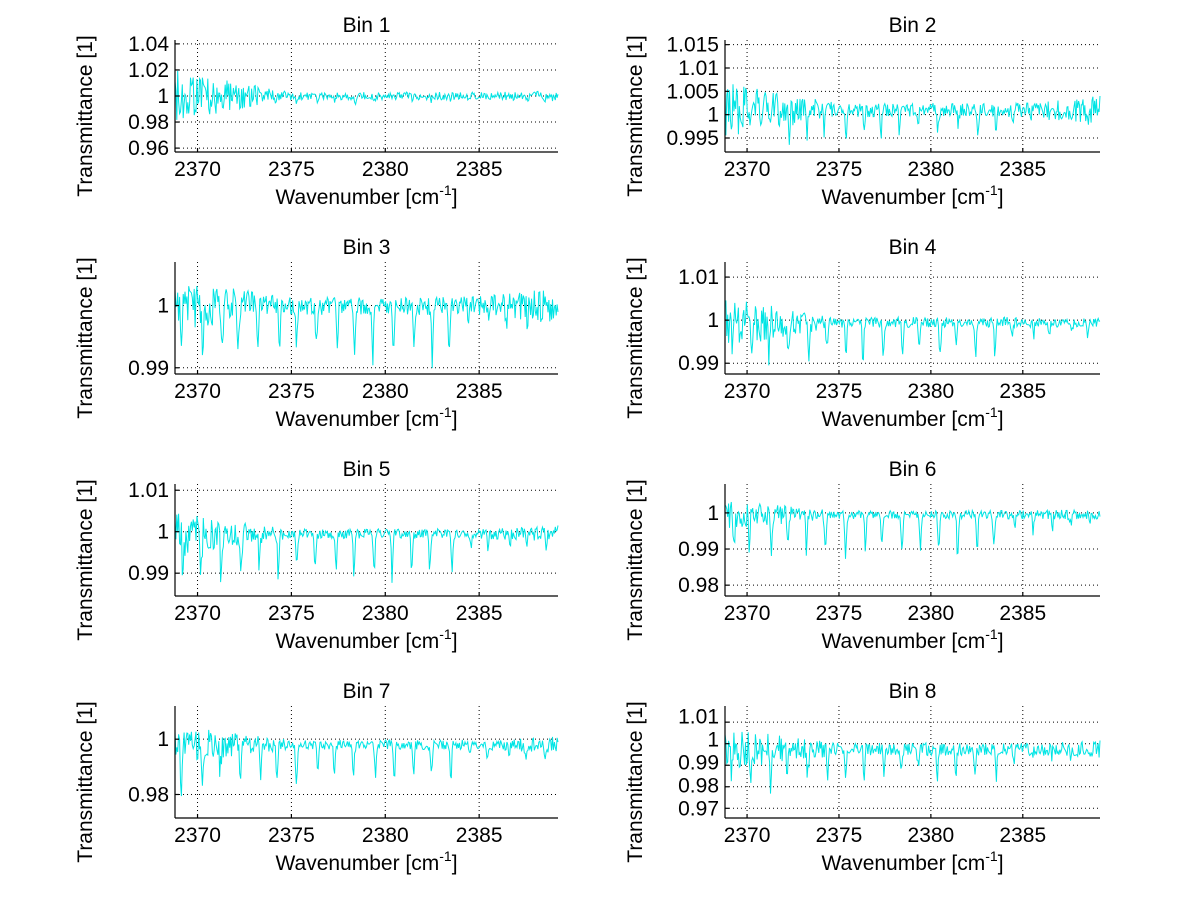 The height and width of the screenshot is (901, 1200). I want to click on subplot-title: Bin 6, so click(913, 469).